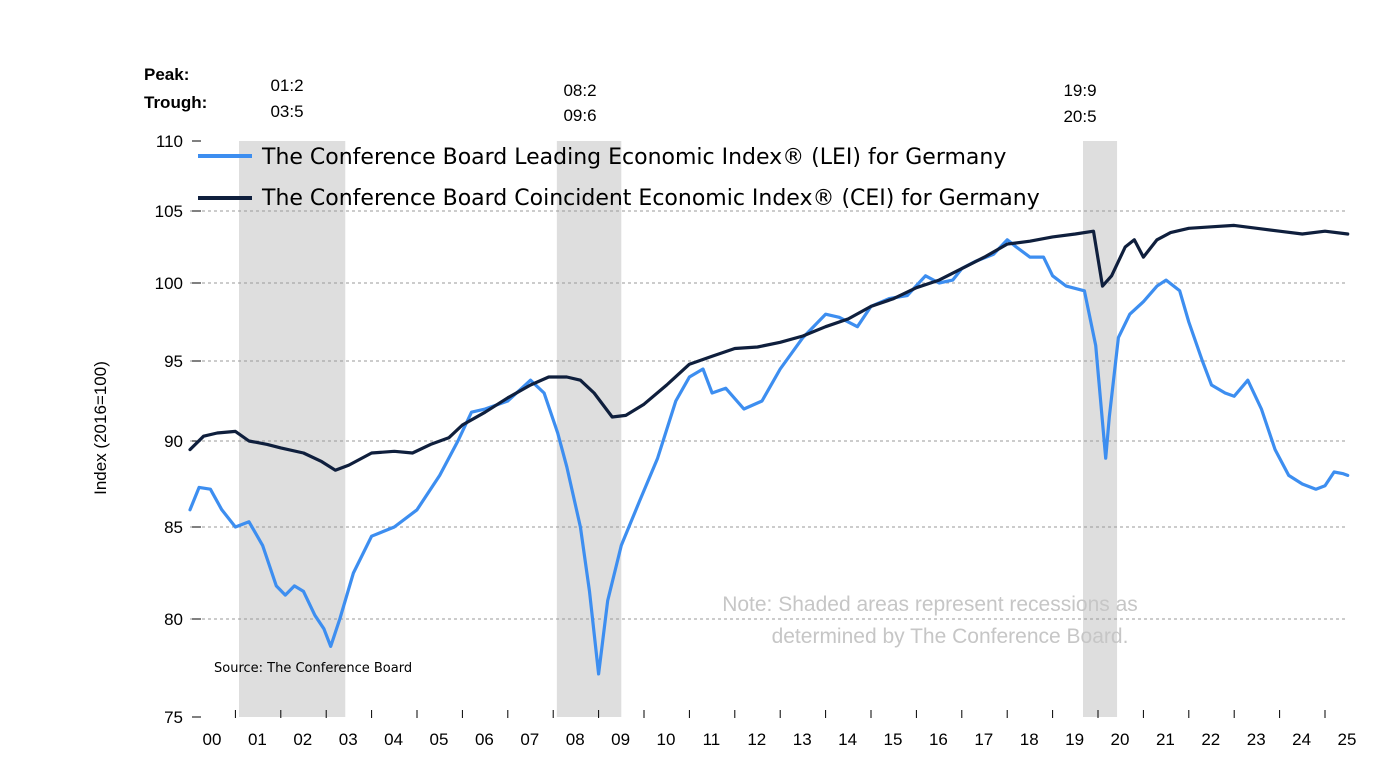 The width and height of the screenshot is (1376, 782). Describe the element at coordinates (950, 636) in the screenshot. I see `note-line-2: determined by The Conference Board.` at that location.